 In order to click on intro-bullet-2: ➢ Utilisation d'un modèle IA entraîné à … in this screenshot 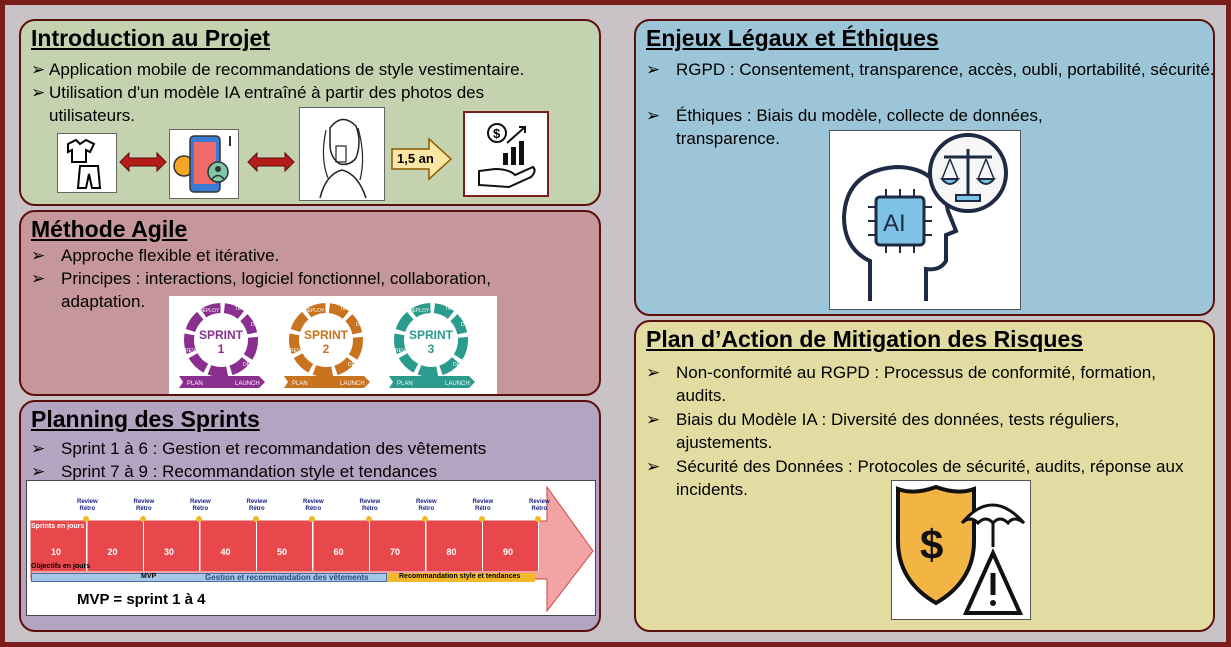, I will do `click(258, 104)`.